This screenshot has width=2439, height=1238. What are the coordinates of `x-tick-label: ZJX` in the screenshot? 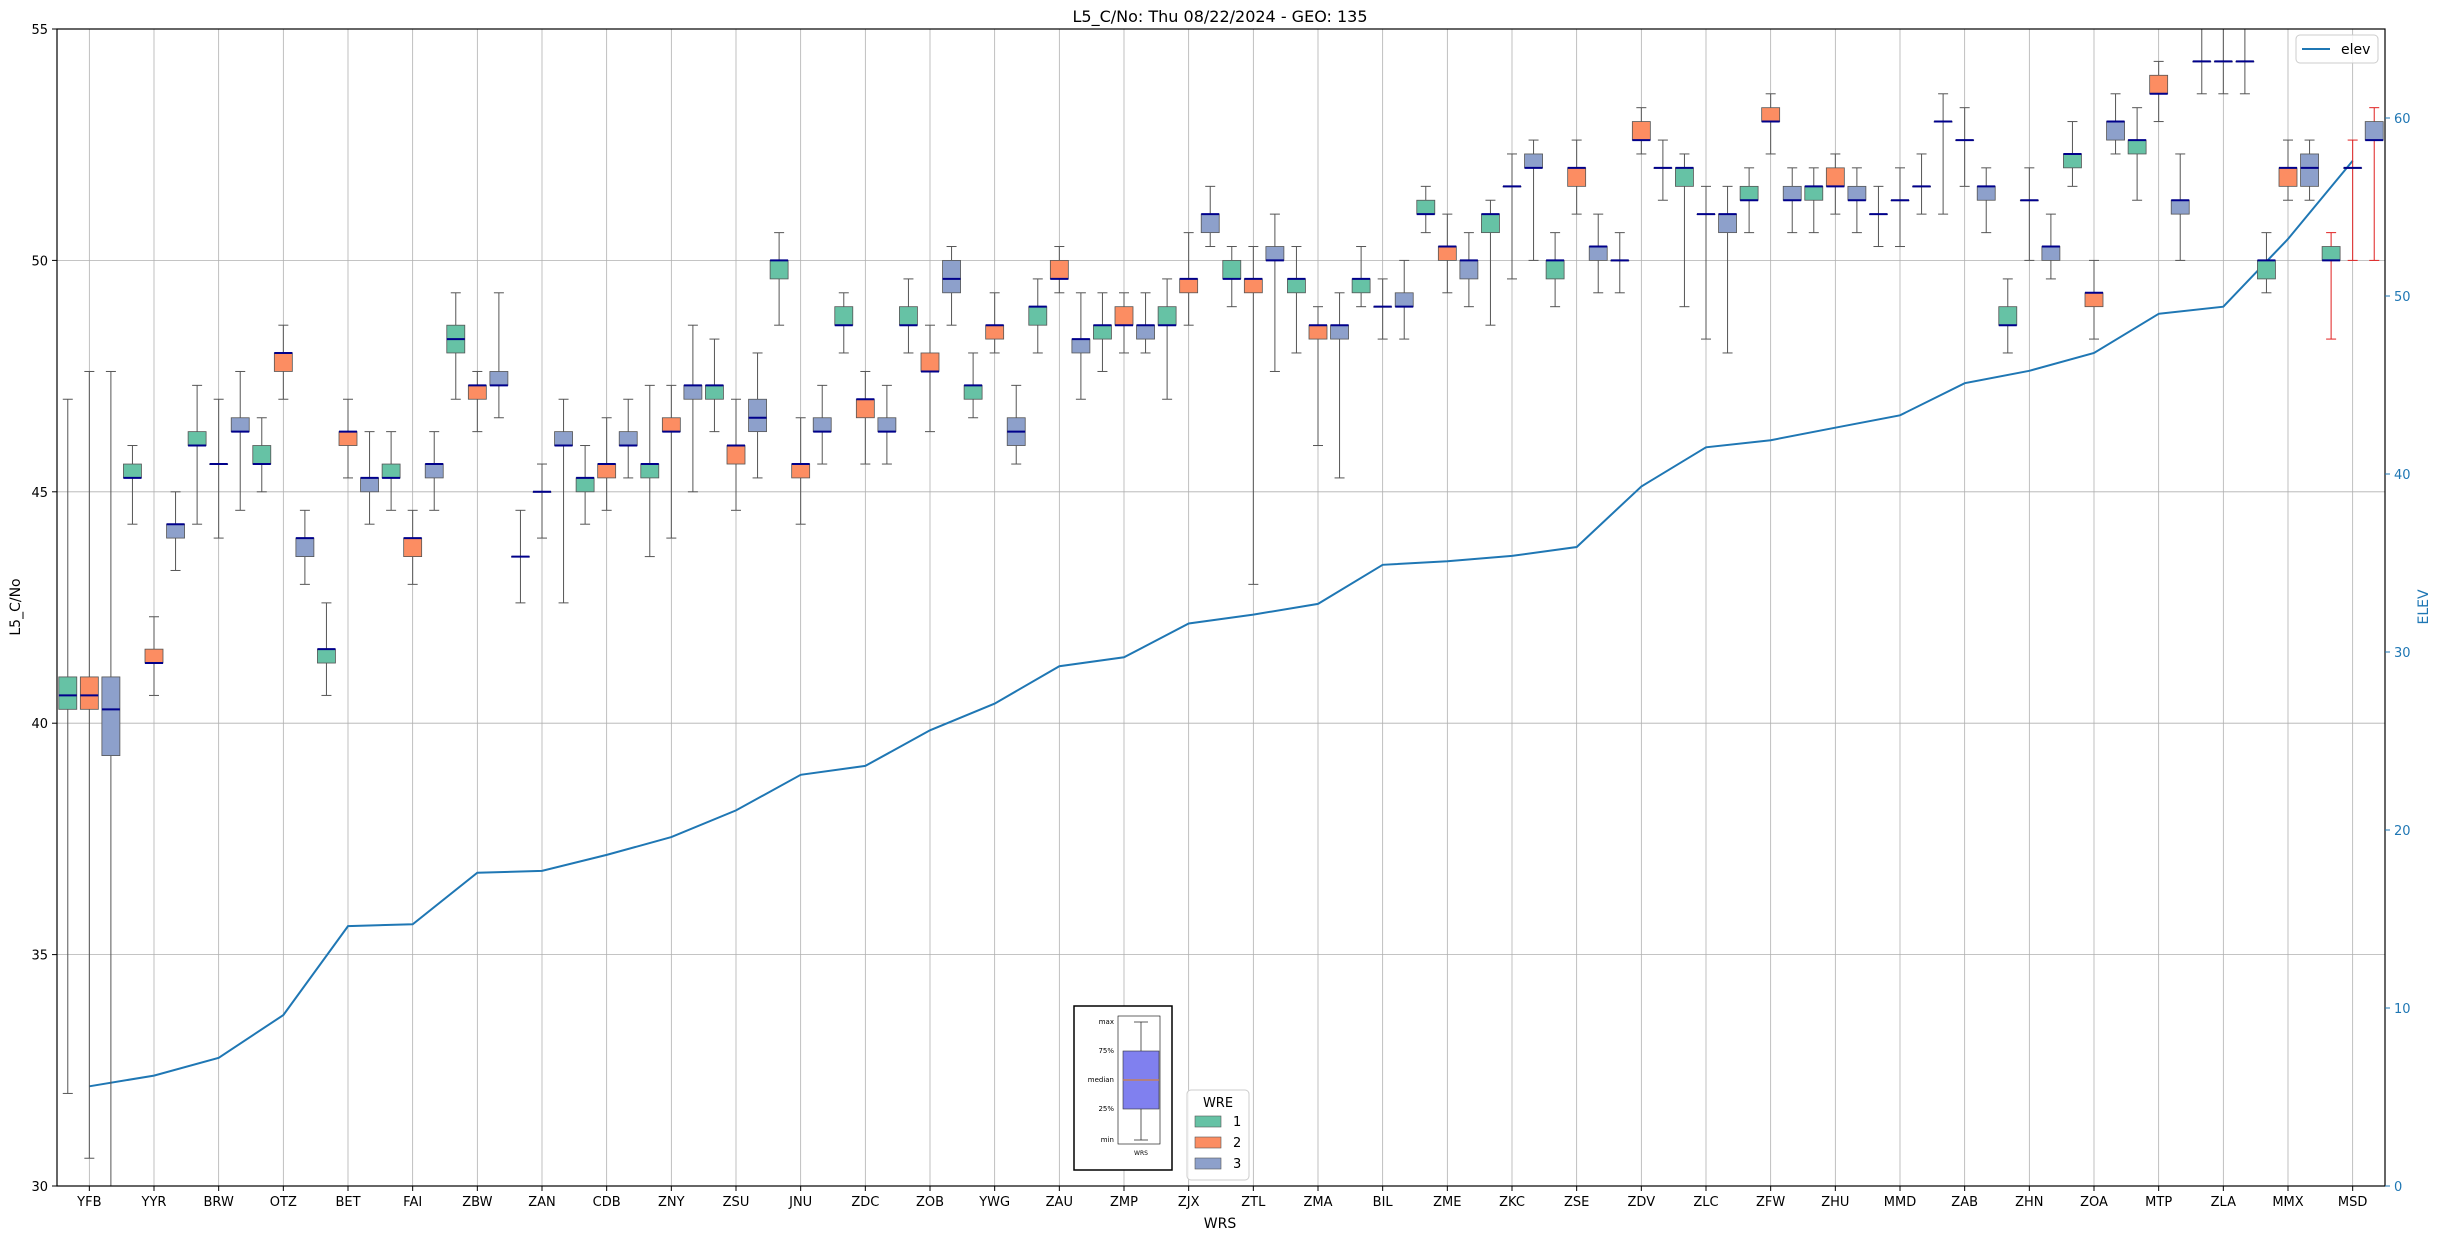 It's located at (1189, 1202).